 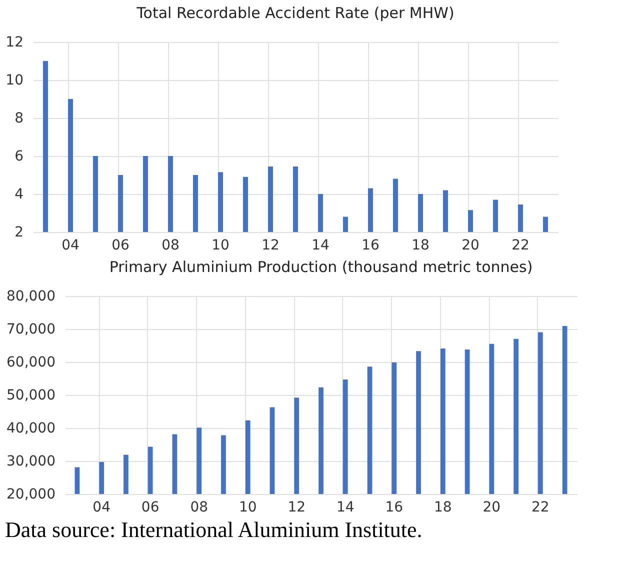 What do you see at coordinates (19, 156) in the screenshot?
I see `y-tick-label: 6` at bounding box center [19, 156].